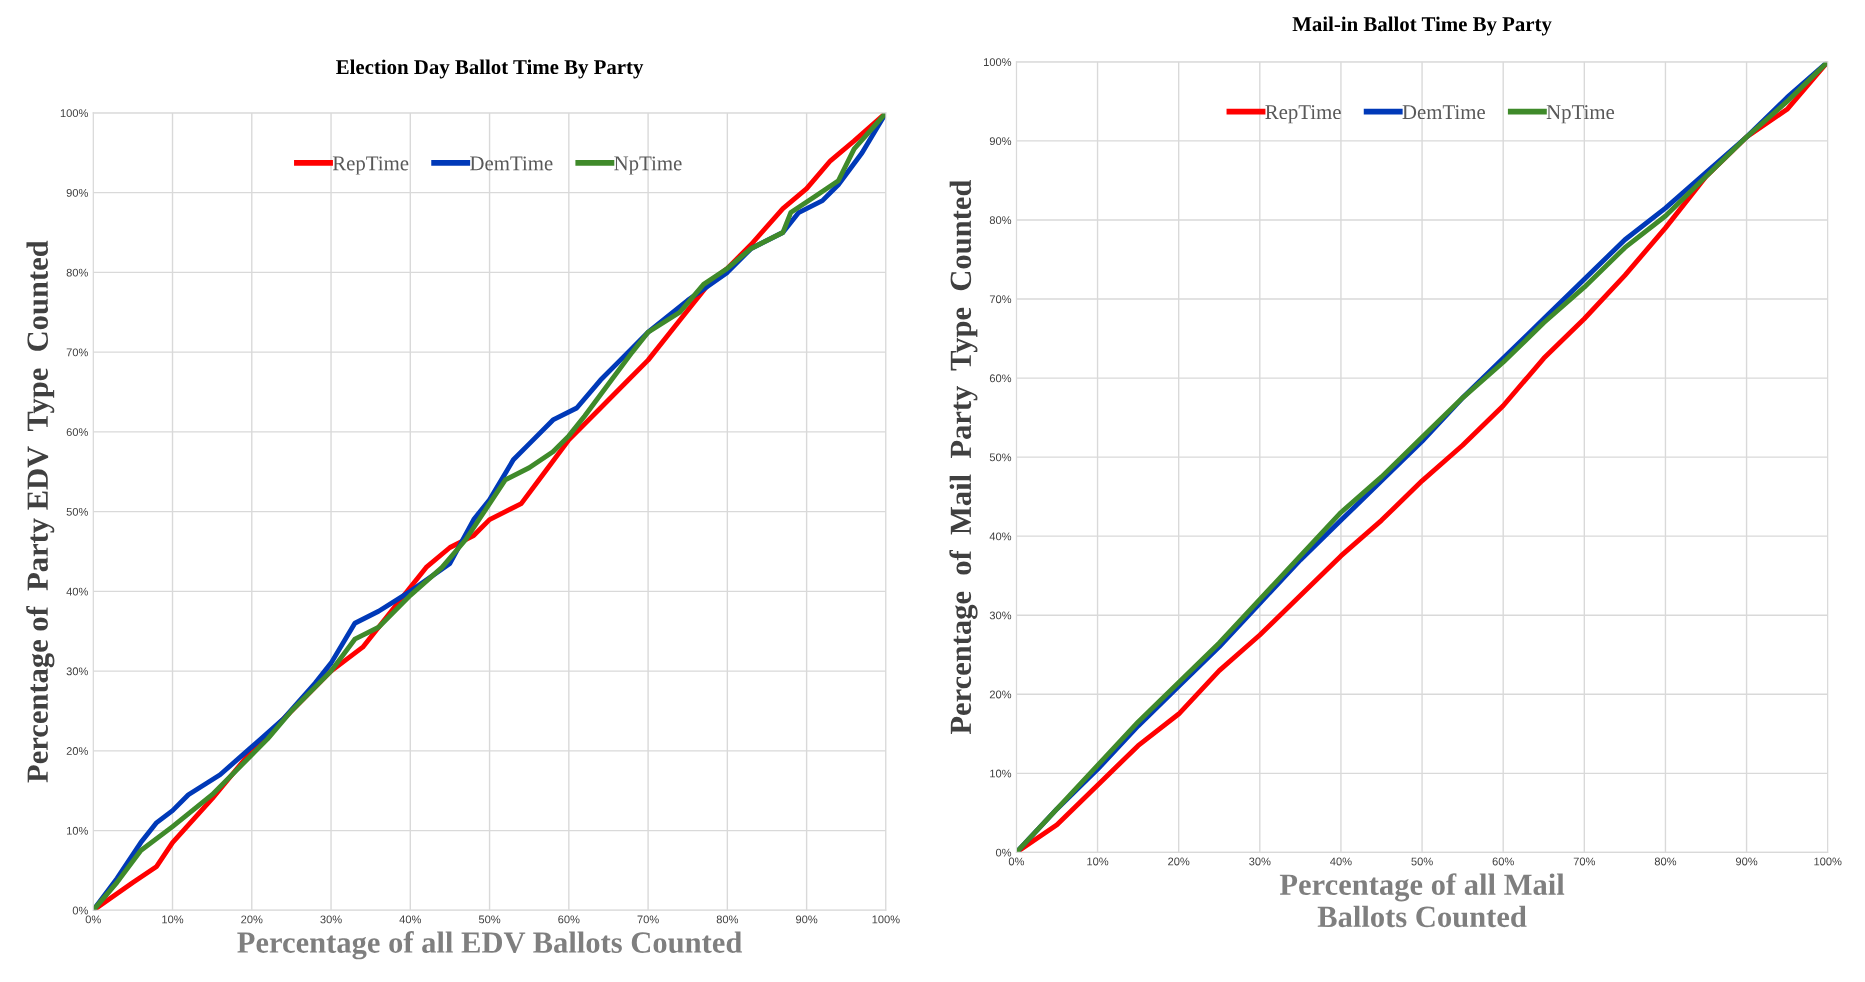 This screenshot has width=1865, height=982. Describe the element at coordinates (40, 511) in the screenshot. I see `y-axis-title: Percentage of Party EDV Type Counted` at that location.